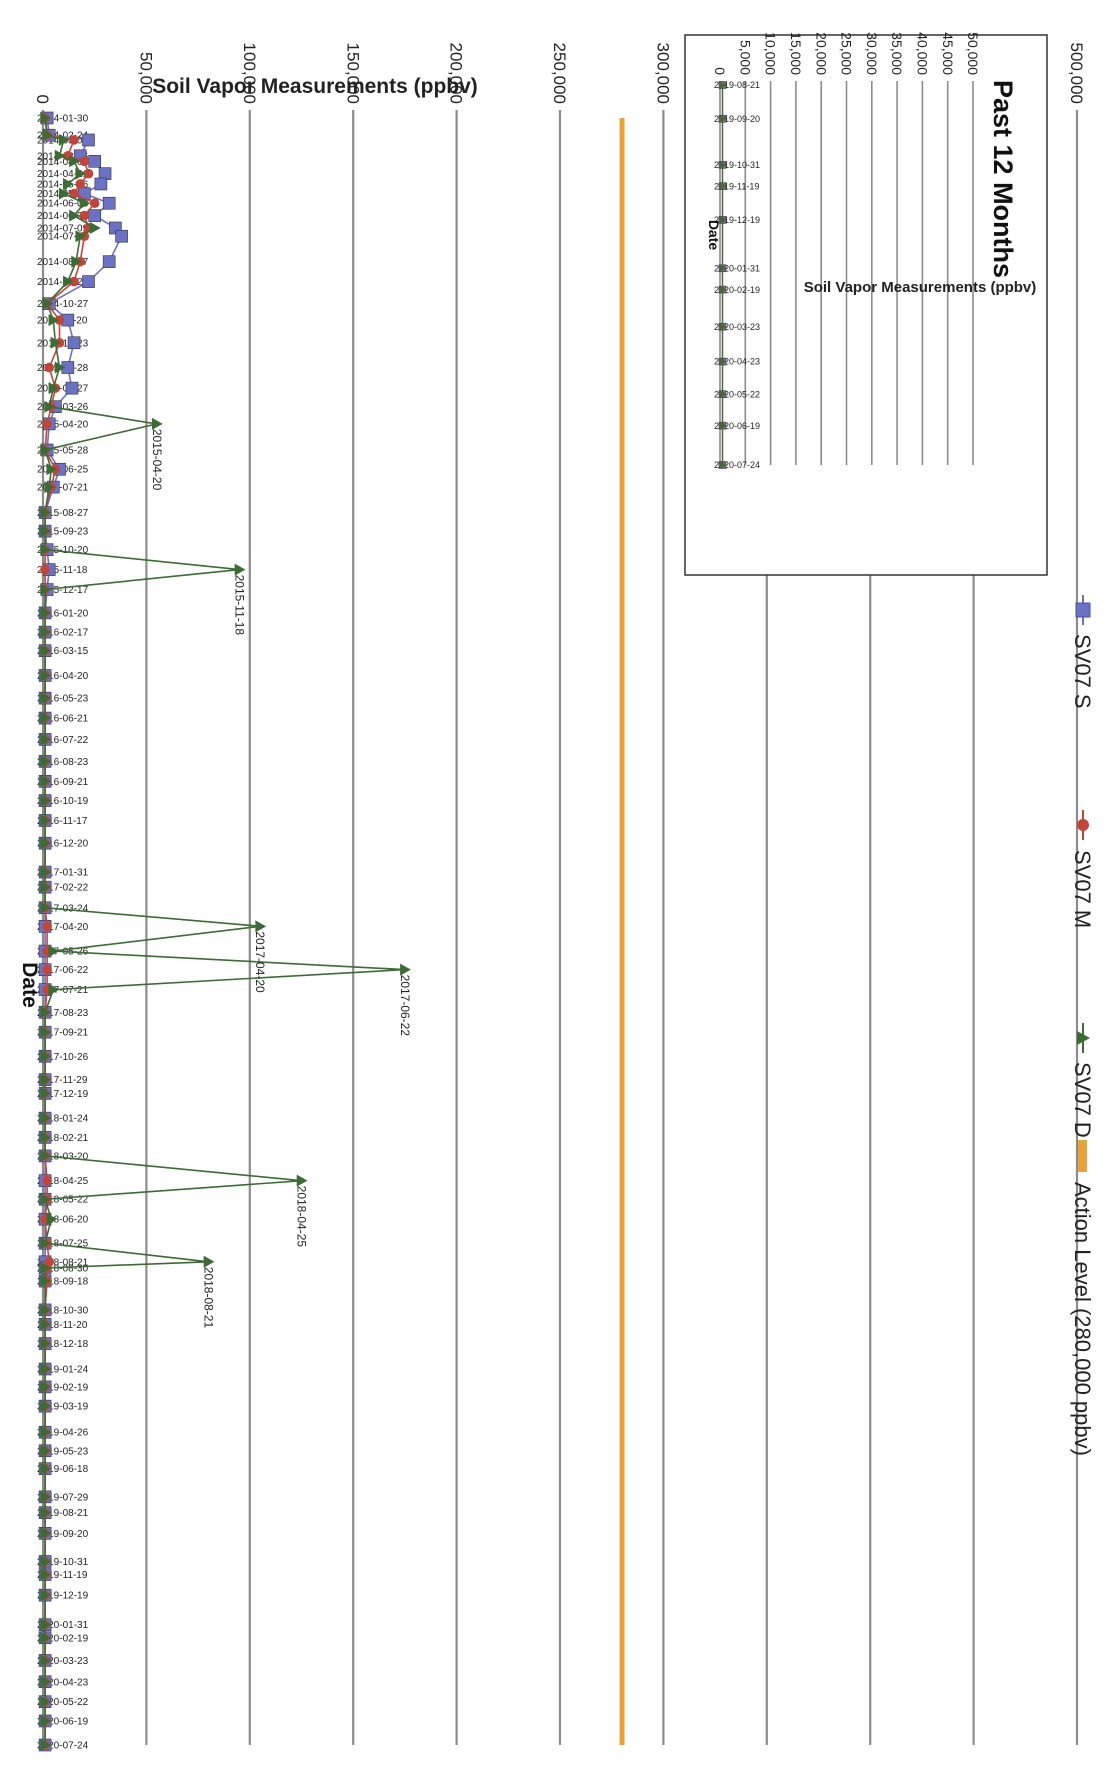  What do you see at coordinates (208, 1298) in the screenshot?
I see `peak-data-label: 2018-08-21` at bounding box center [208, 1298].